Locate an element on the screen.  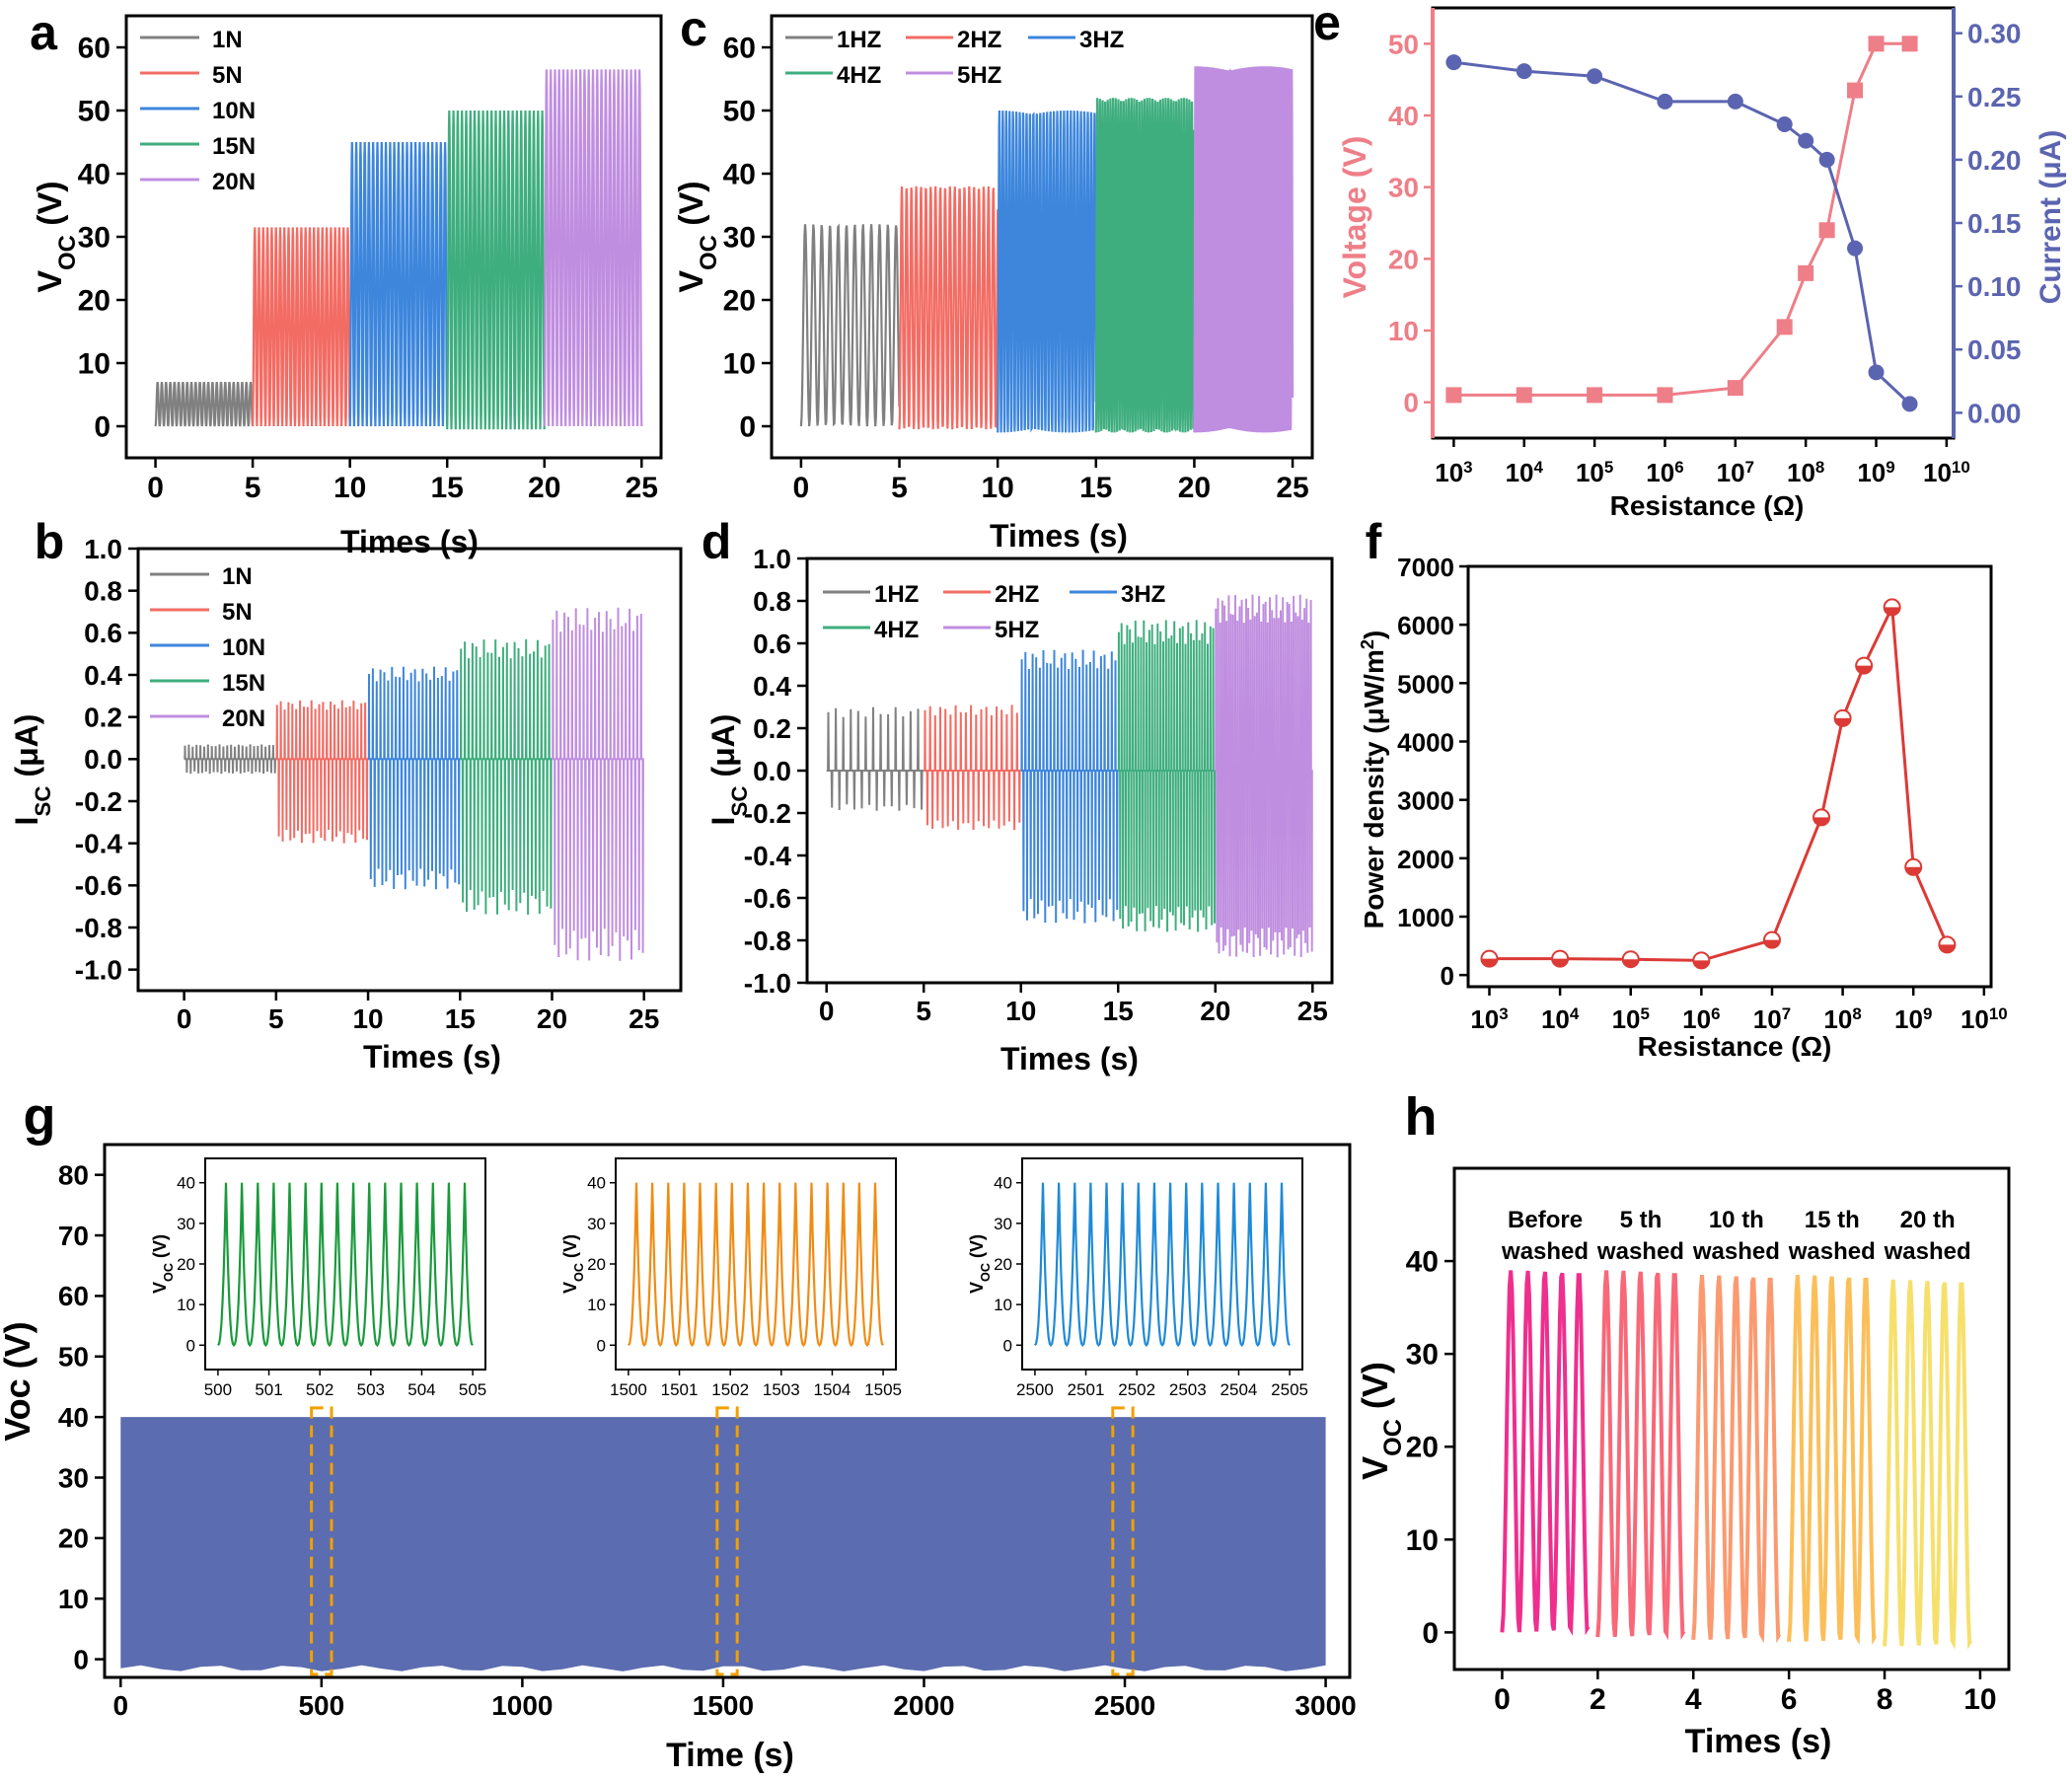
e-current-line is located at coordinates (1682, 233).